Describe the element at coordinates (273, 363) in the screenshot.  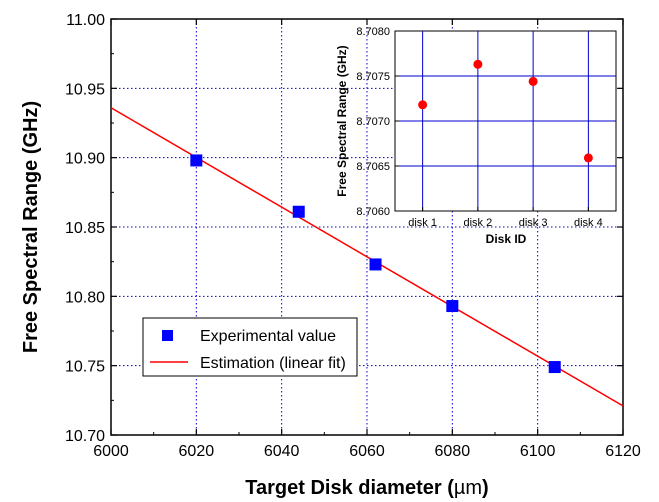
I see `legend-label-fit: Estimation (linear fit)` at that location.